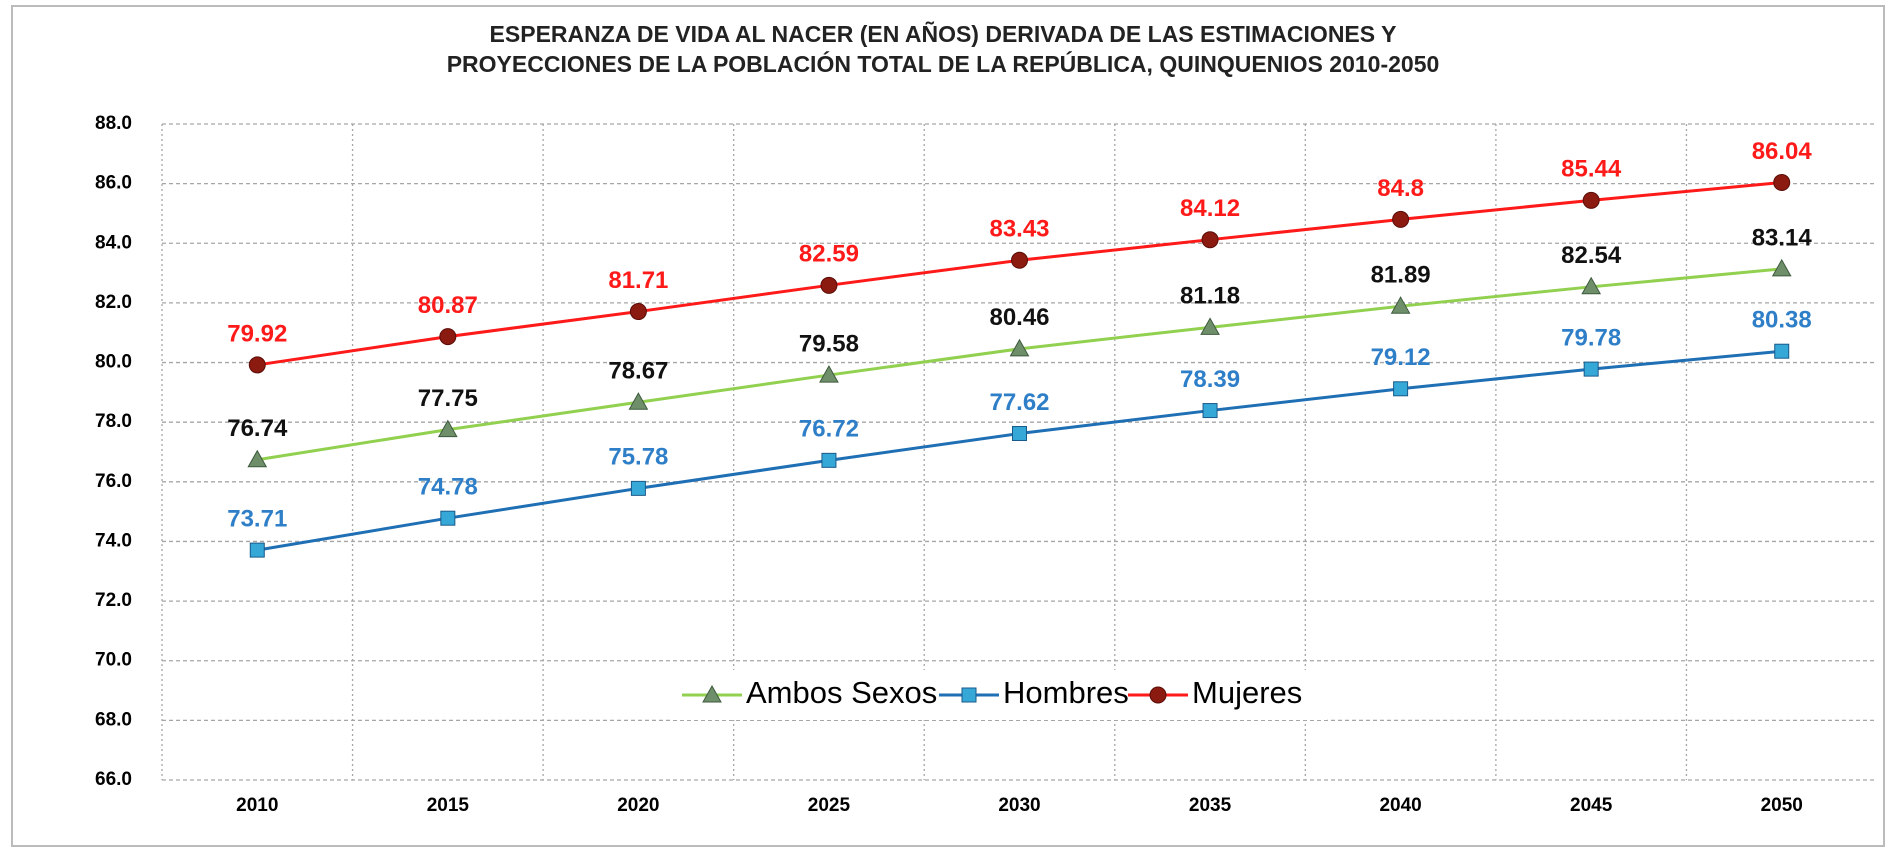 The width and height of the screenshot is (1887, 850). What do you see at coordinates (1247, 692) in the screenshot?
I see `legend-label: Mujeres` at bounding box center [1247, 692].